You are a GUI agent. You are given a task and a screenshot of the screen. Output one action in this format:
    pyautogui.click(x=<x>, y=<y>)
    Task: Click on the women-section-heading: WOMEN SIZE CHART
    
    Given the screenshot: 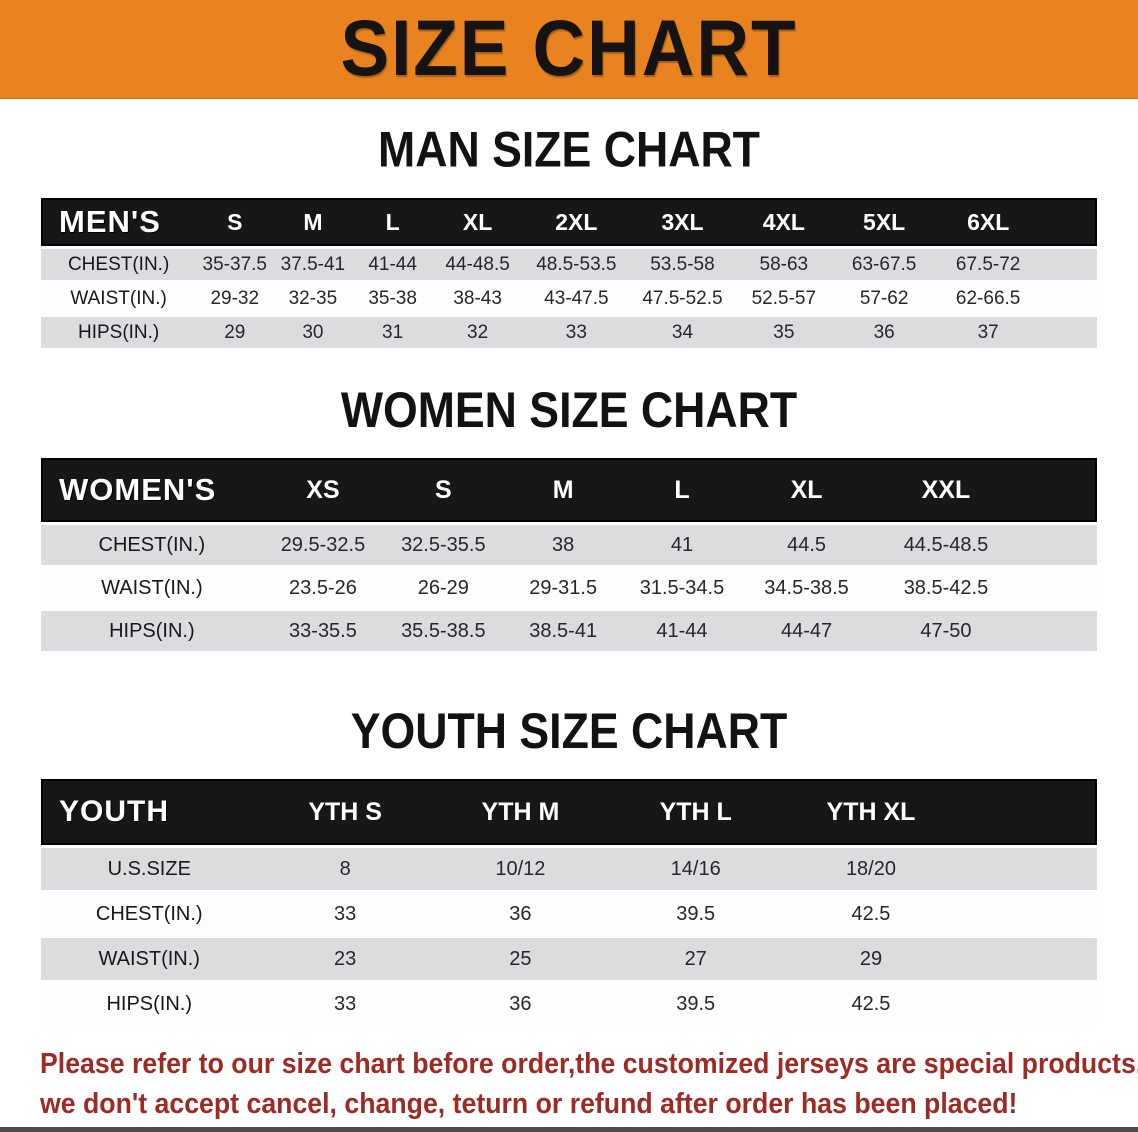 What is the action you would take?
    pyautogui.click(x=569, y=410)
    